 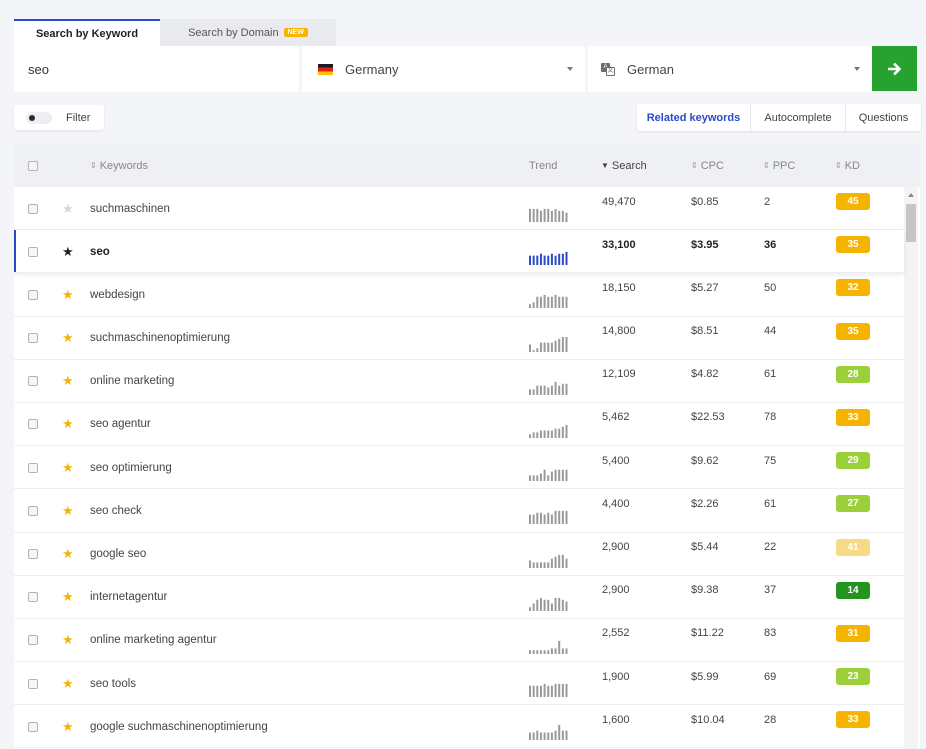 I want to click on column-keywords: ⇕ Keywords, so click(x=119, y=165).